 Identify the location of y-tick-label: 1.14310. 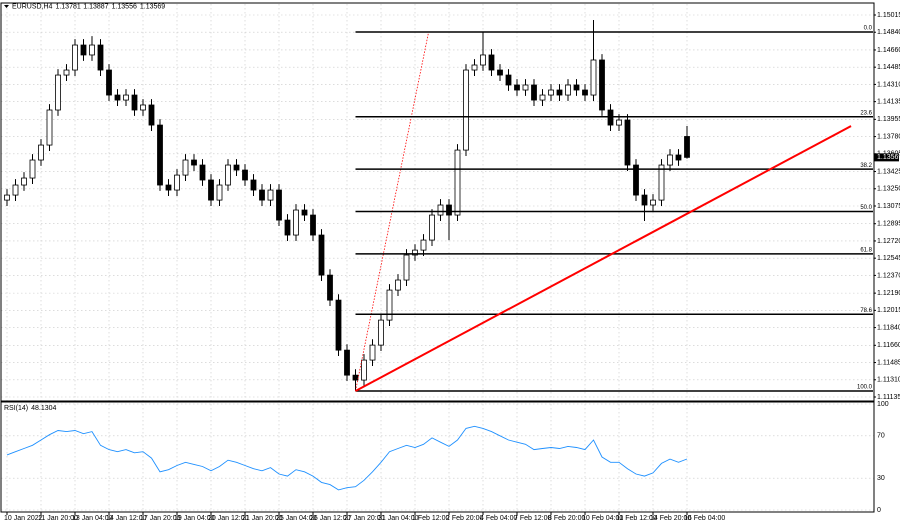
(888, 84).